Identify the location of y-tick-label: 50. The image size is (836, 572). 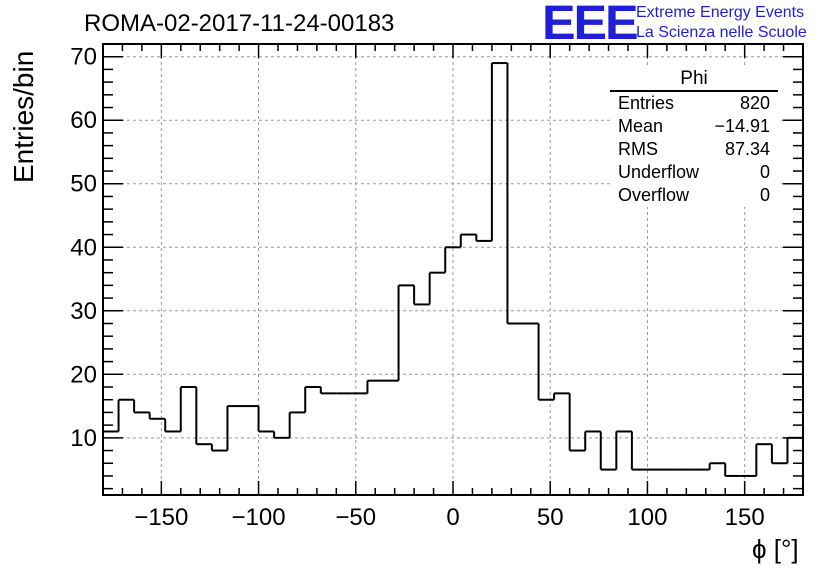
(83, 184).